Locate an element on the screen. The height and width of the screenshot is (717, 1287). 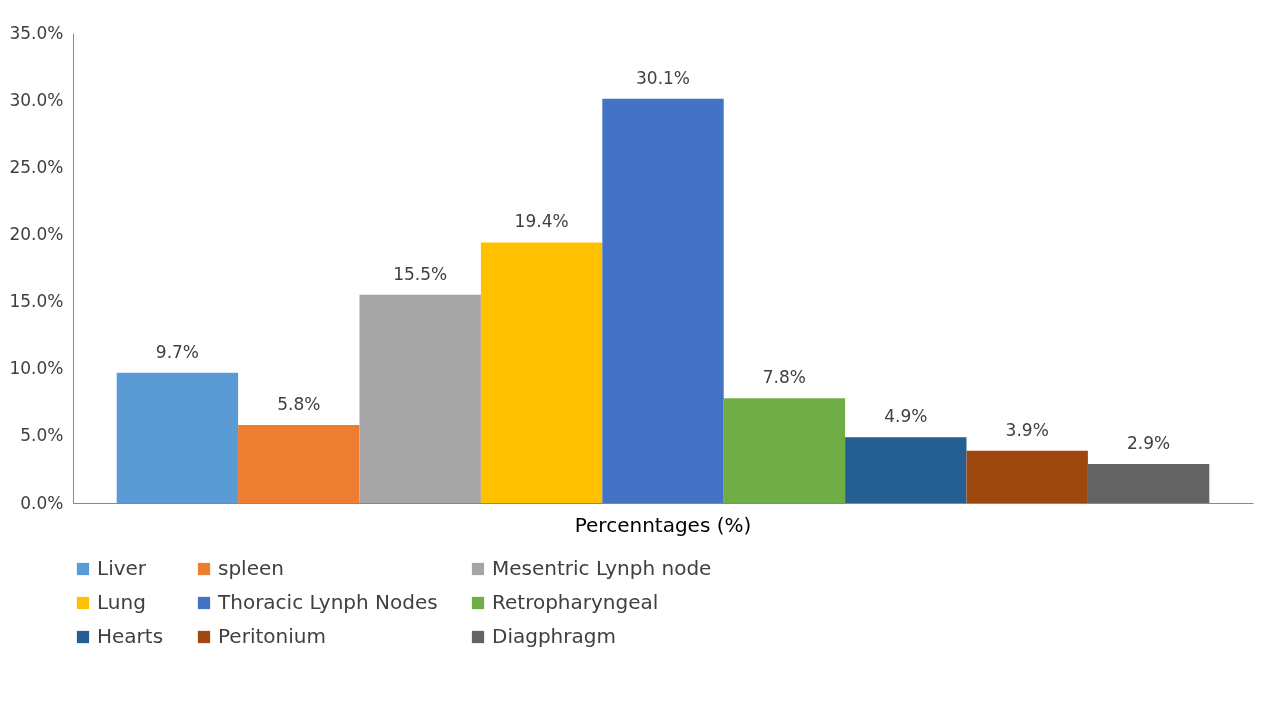
legend-label: Peritonium is located at coordinates (272, 636).